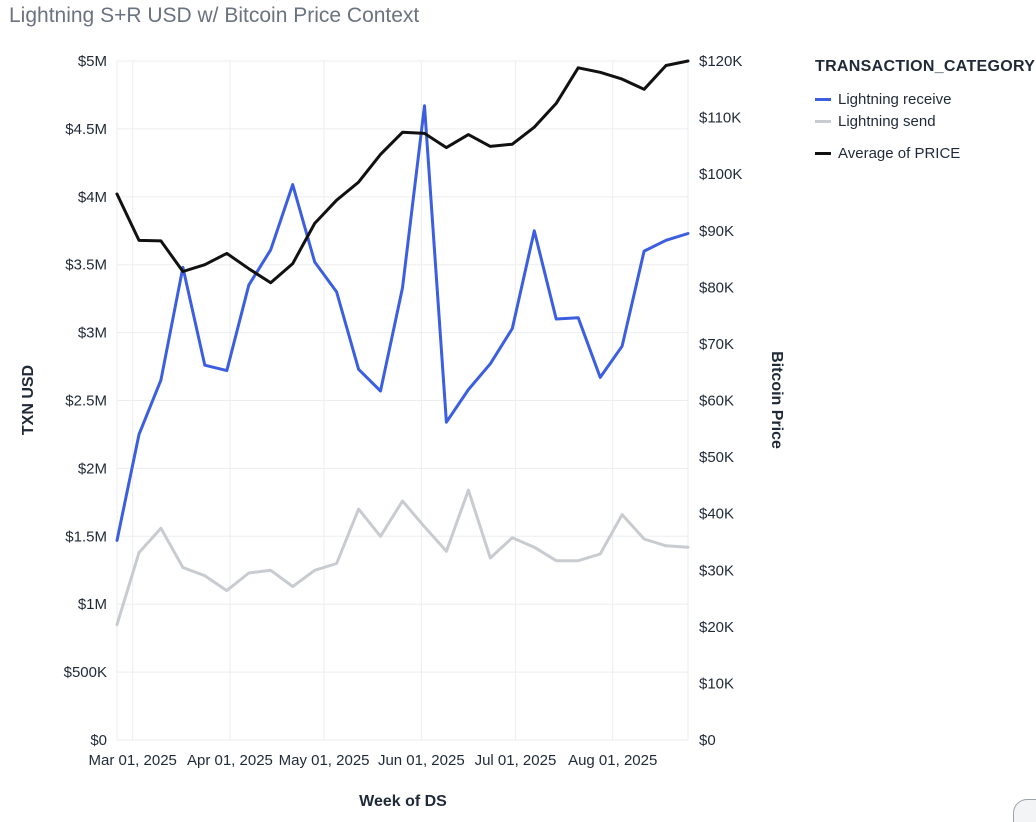 Image resolution: width=1036 pixels, height=822 pixels. I want to click on x-tick-label: Jul 01, 2025, so click(516, 760).